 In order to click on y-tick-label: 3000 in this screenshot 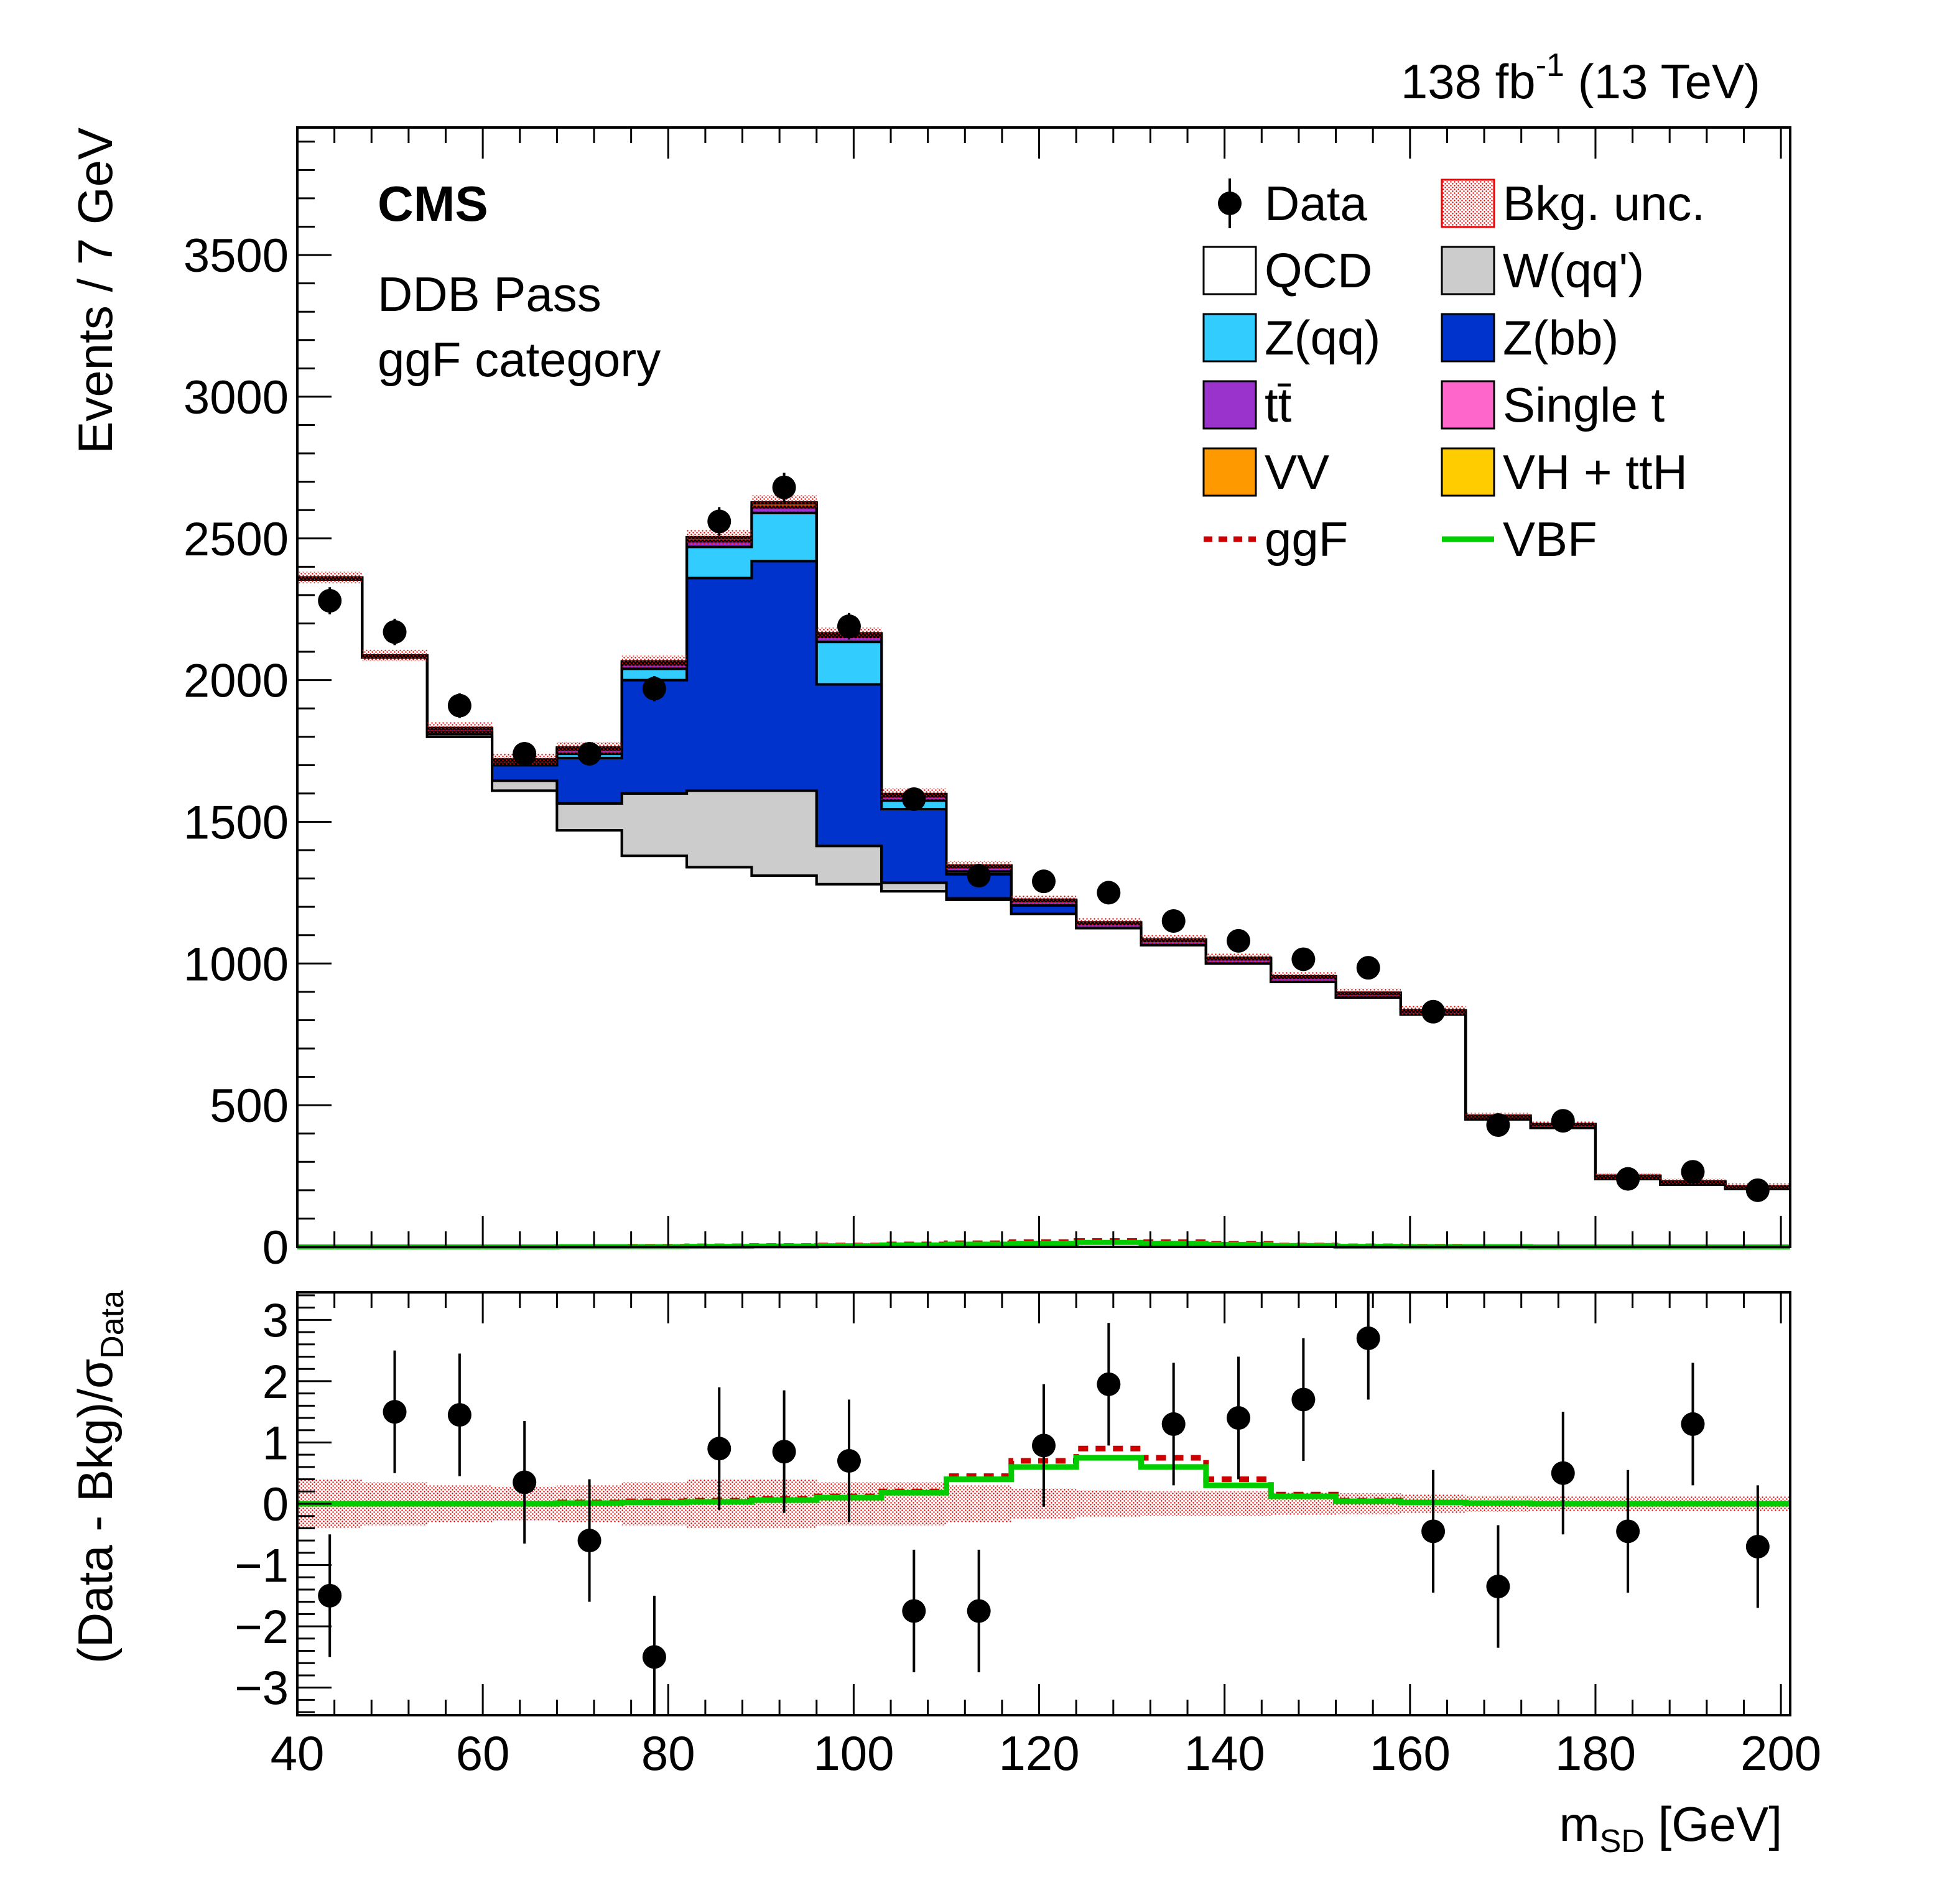, I will do `click(236, 397)`.